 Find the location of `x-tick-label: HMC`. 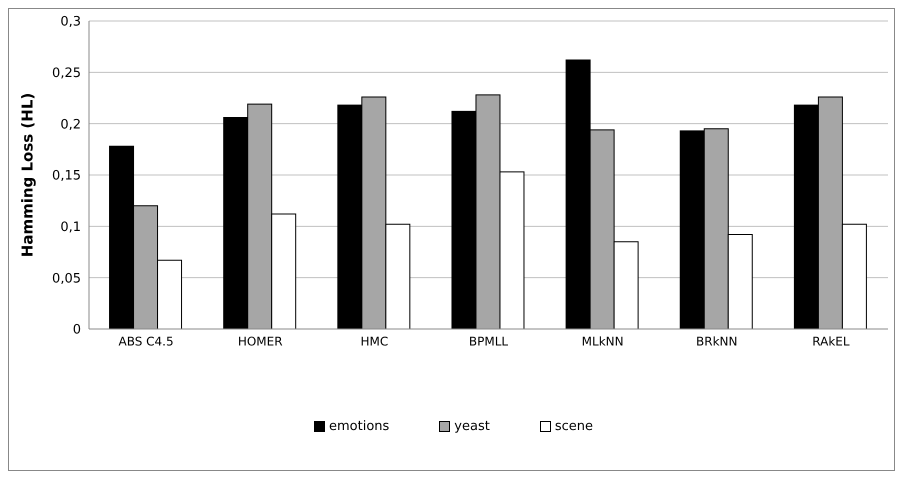

x-tick-label: HMC is located at coordinates (374, 341).